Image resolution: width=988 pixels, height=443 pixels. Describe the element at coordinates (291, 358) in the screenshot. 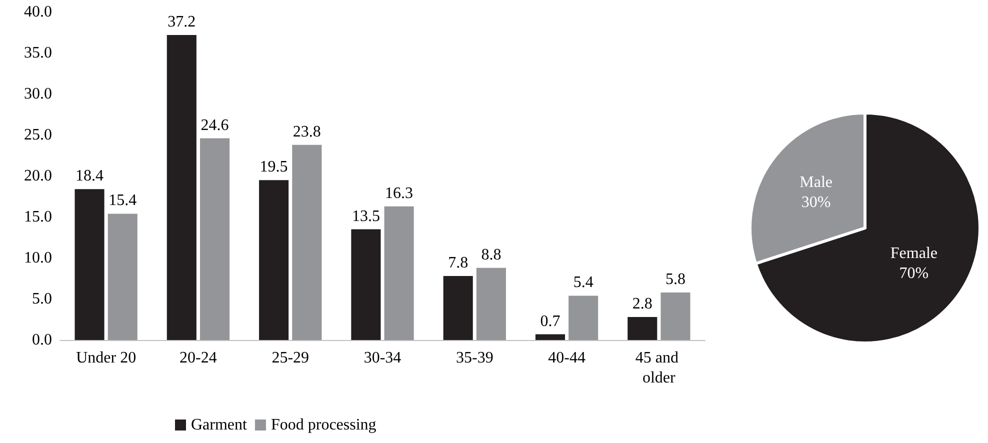

I see `x-tick-label: 25-29` at that location.